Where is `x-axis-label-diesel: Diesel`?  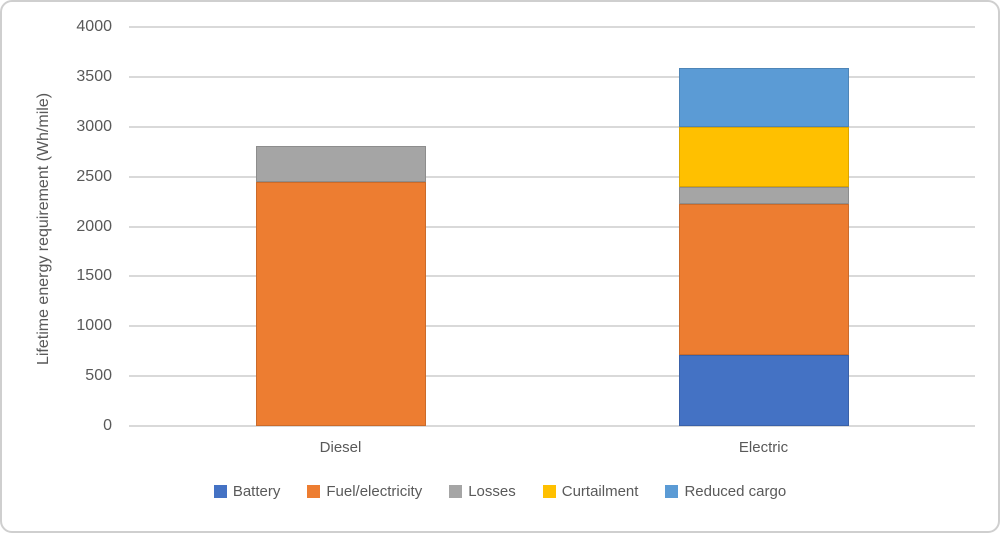 x-axis-label-diesel: Diesel is located at coordinates (340, 447).